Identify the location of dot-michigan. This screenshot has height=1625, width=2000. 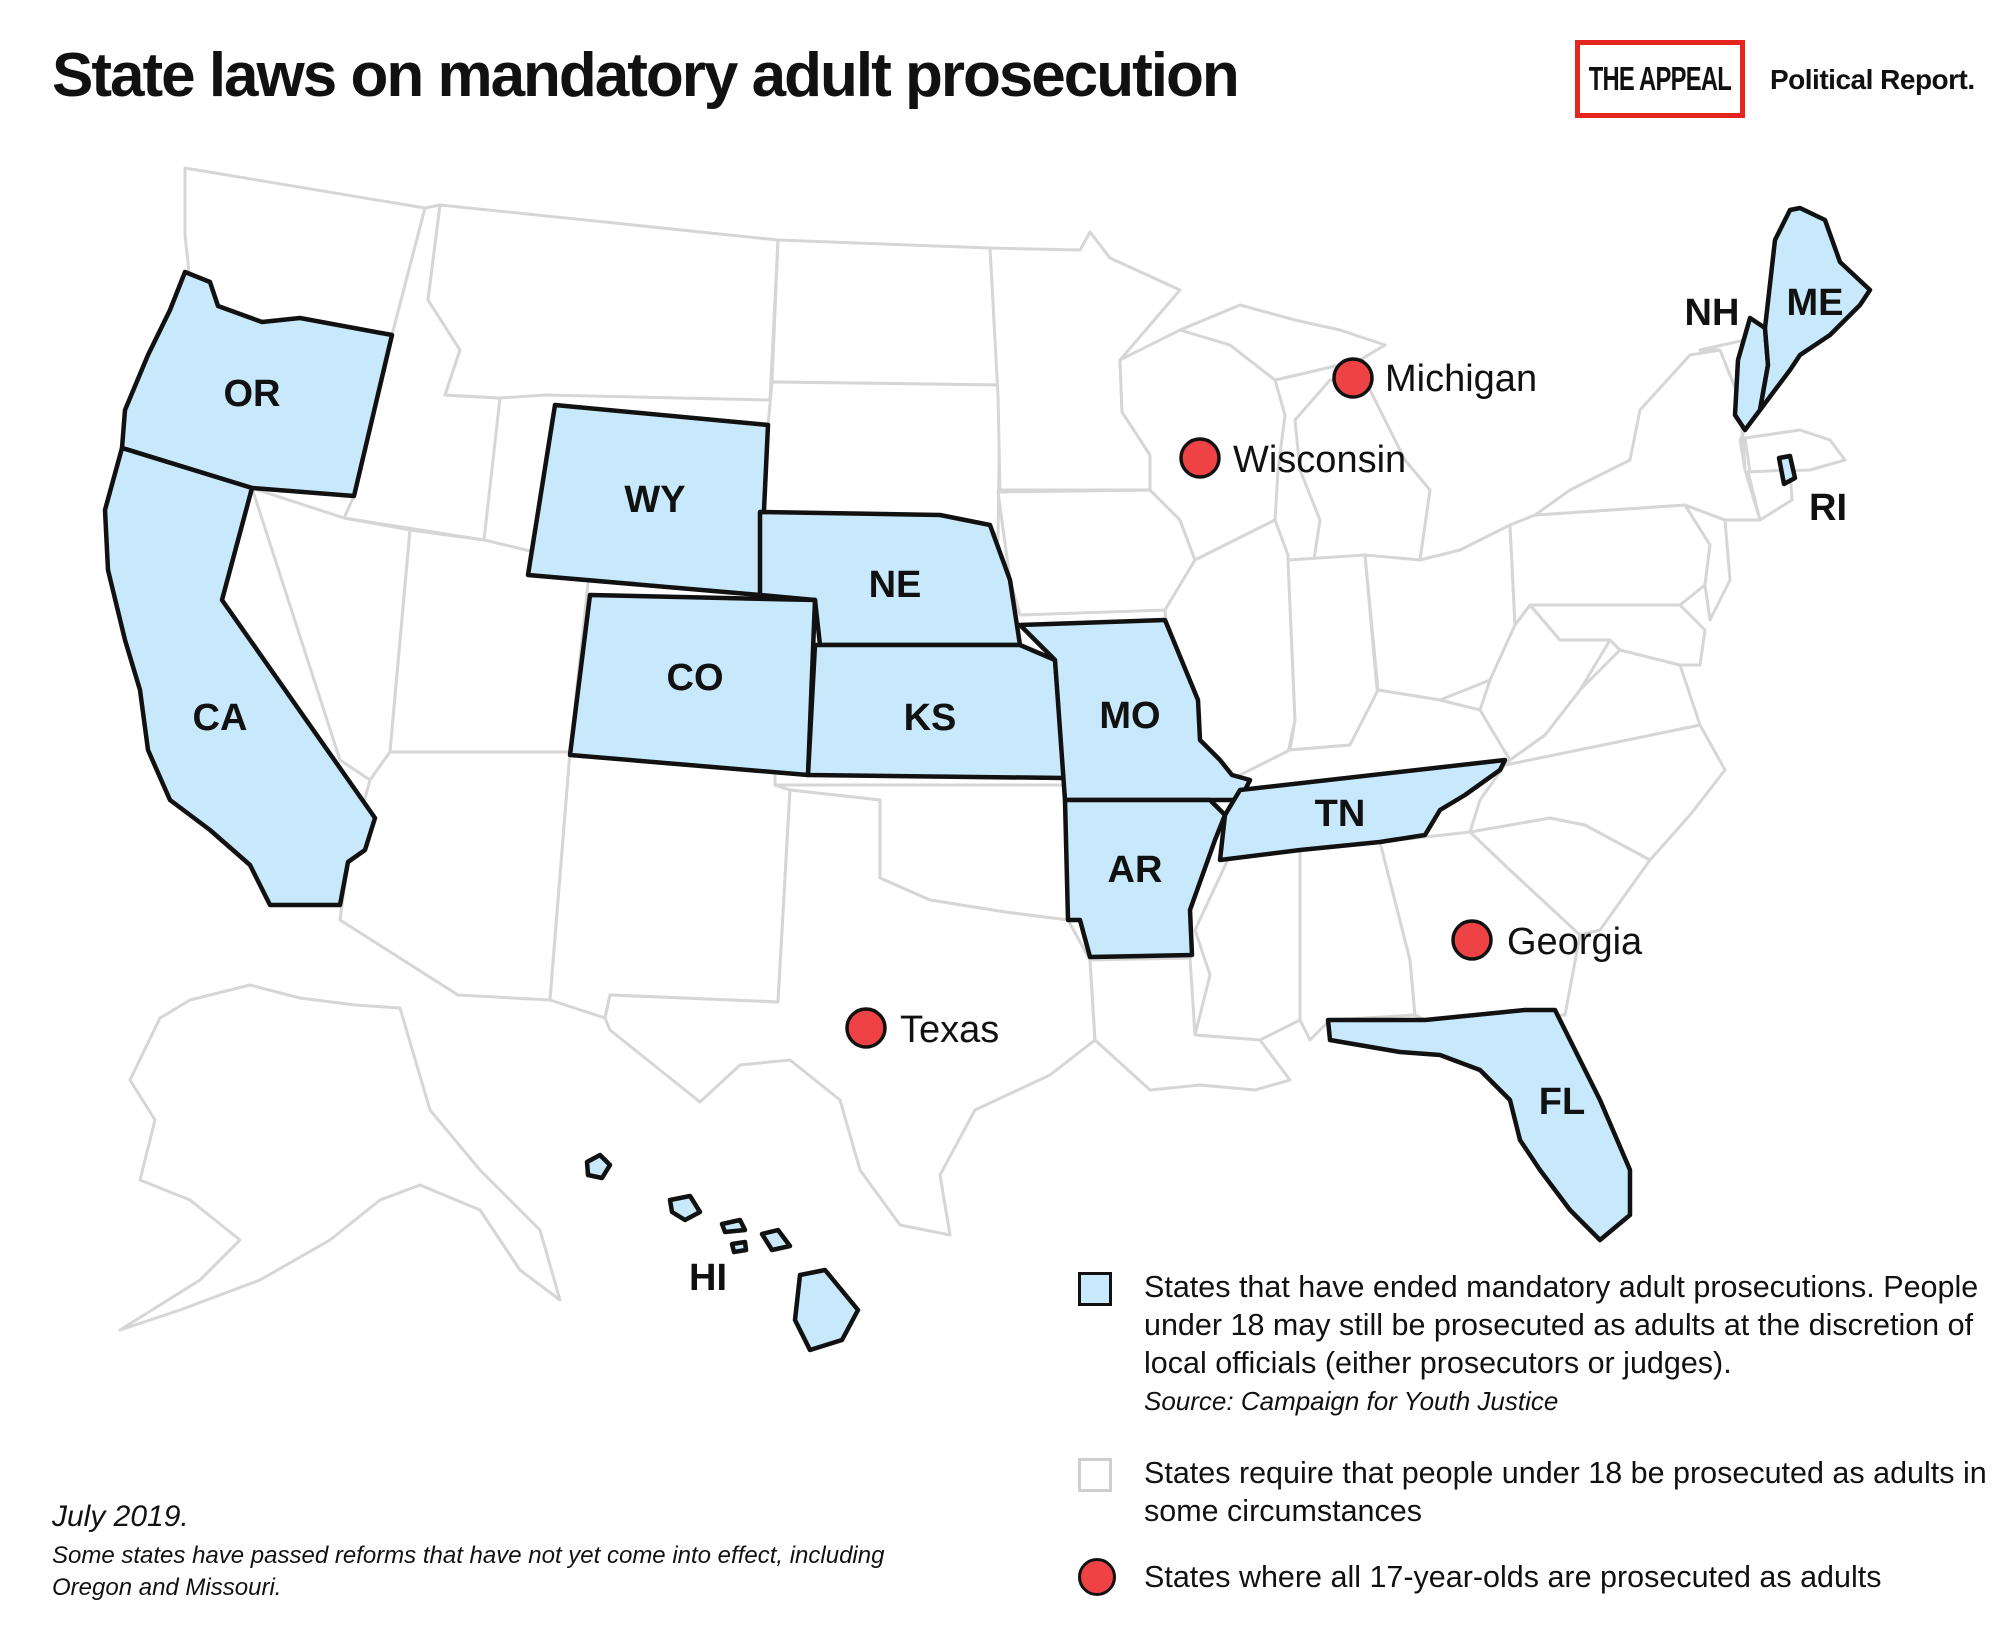
(1353, 378).